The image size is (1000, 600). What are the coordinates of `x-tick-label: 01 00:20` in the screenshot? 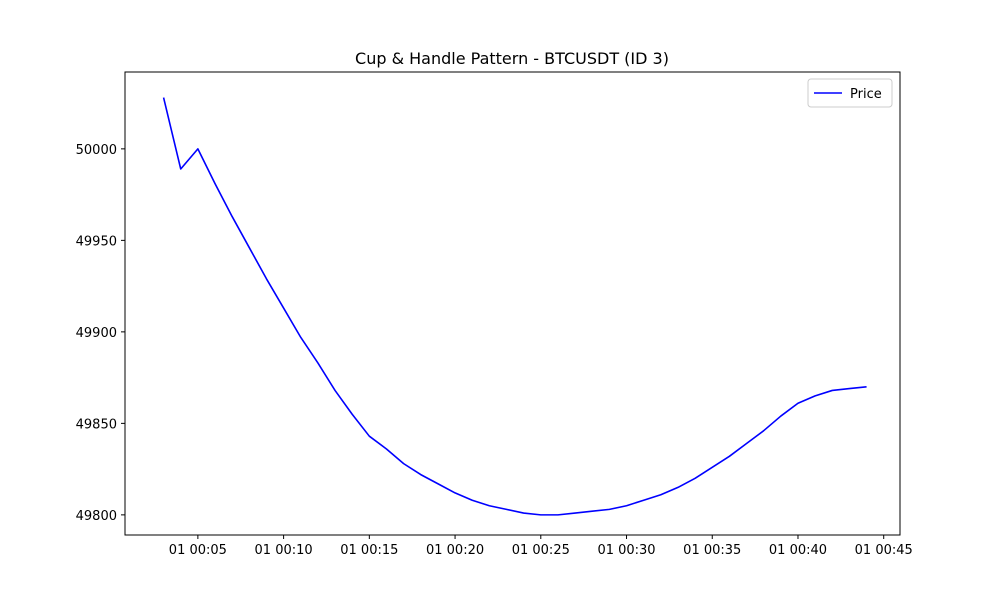 It's located at (455, 550).